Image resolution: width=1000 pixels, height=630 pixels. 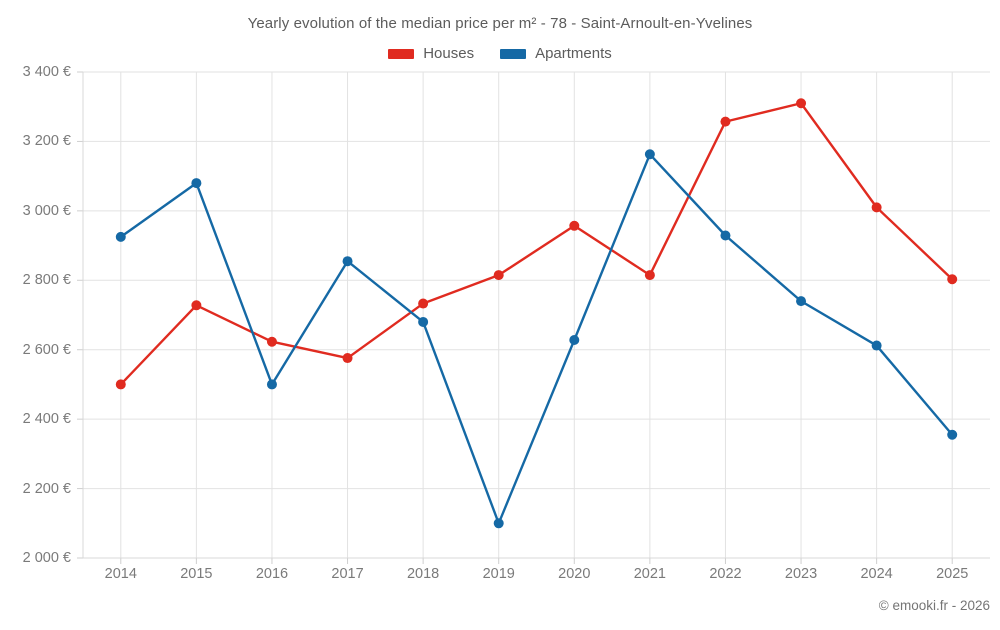 I want to click on x-axis-tick-label: 2021, so click(x=650, y=574).